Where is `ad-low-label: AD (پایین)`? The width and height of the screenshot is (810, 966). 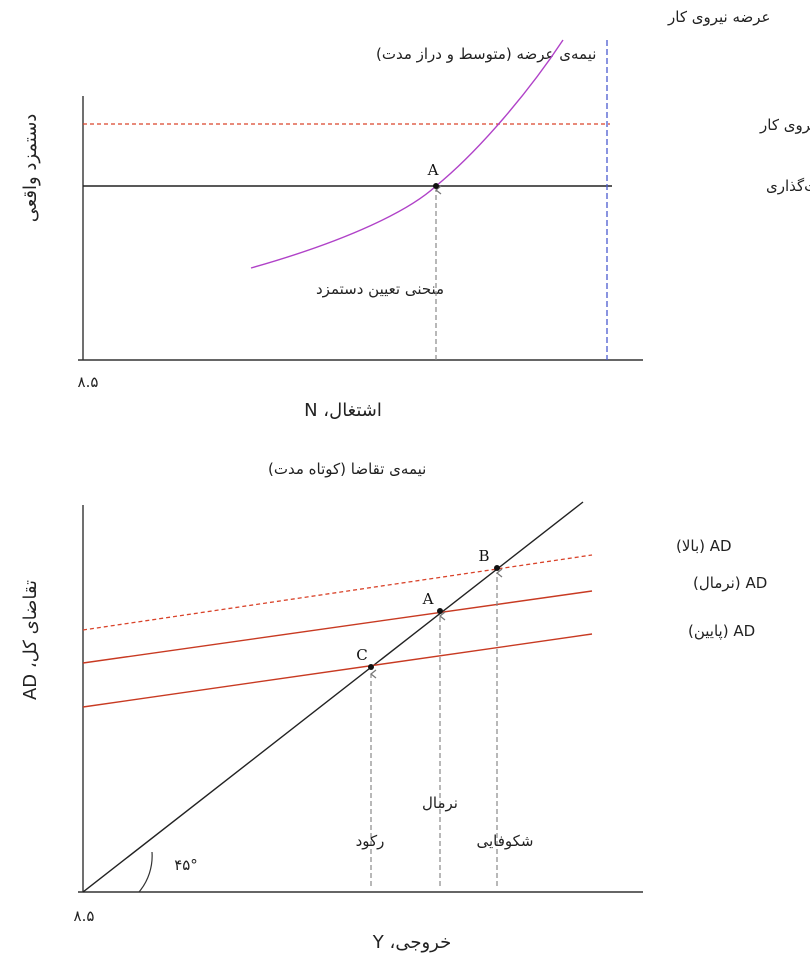 ad-low-label: AD (پایین) is located at coordinates (721, 631).